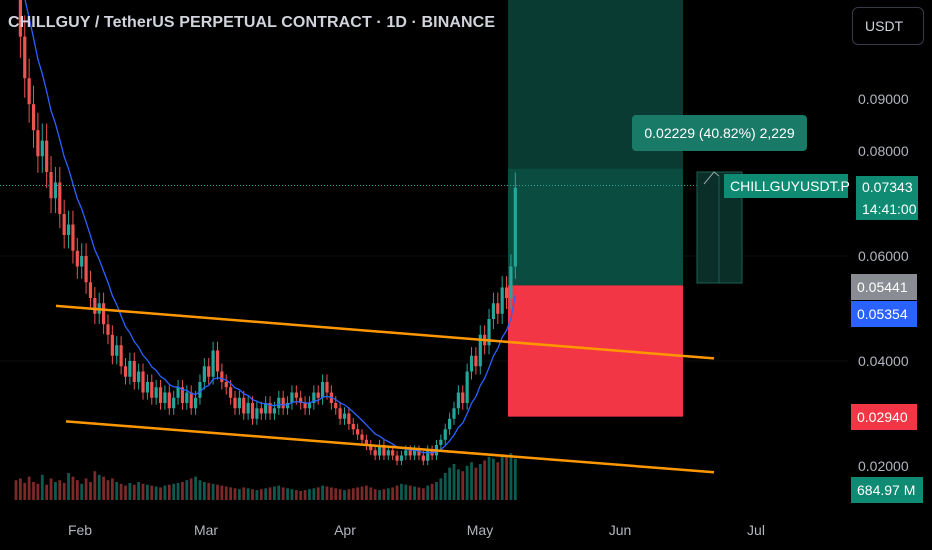 The height and width of the screenshot is (550, 932). I want to click on projection-arrow, so click(711, 178).